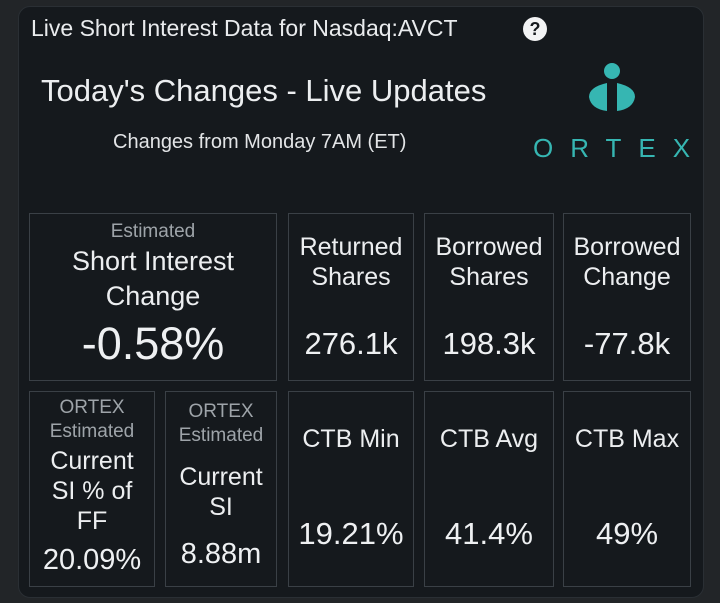 The image size is (720, 603). Describe the element at coordinates (221, 507) in the screenshot. I see `si-label: SI` at that location.